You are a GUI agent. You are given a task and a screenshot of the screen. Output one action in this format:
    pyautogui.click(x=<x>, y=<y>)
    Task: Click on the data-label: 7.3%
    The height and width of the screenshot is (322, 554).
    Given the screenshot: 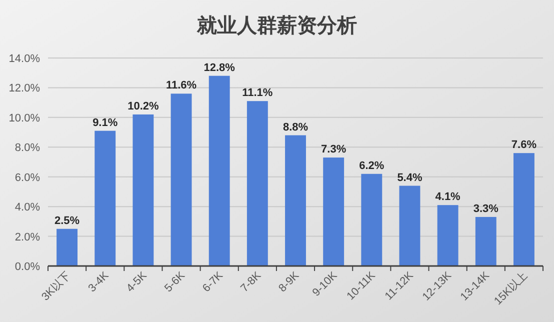 What is the action you would take?
    pyautogui.click(x=333, y=150)
    